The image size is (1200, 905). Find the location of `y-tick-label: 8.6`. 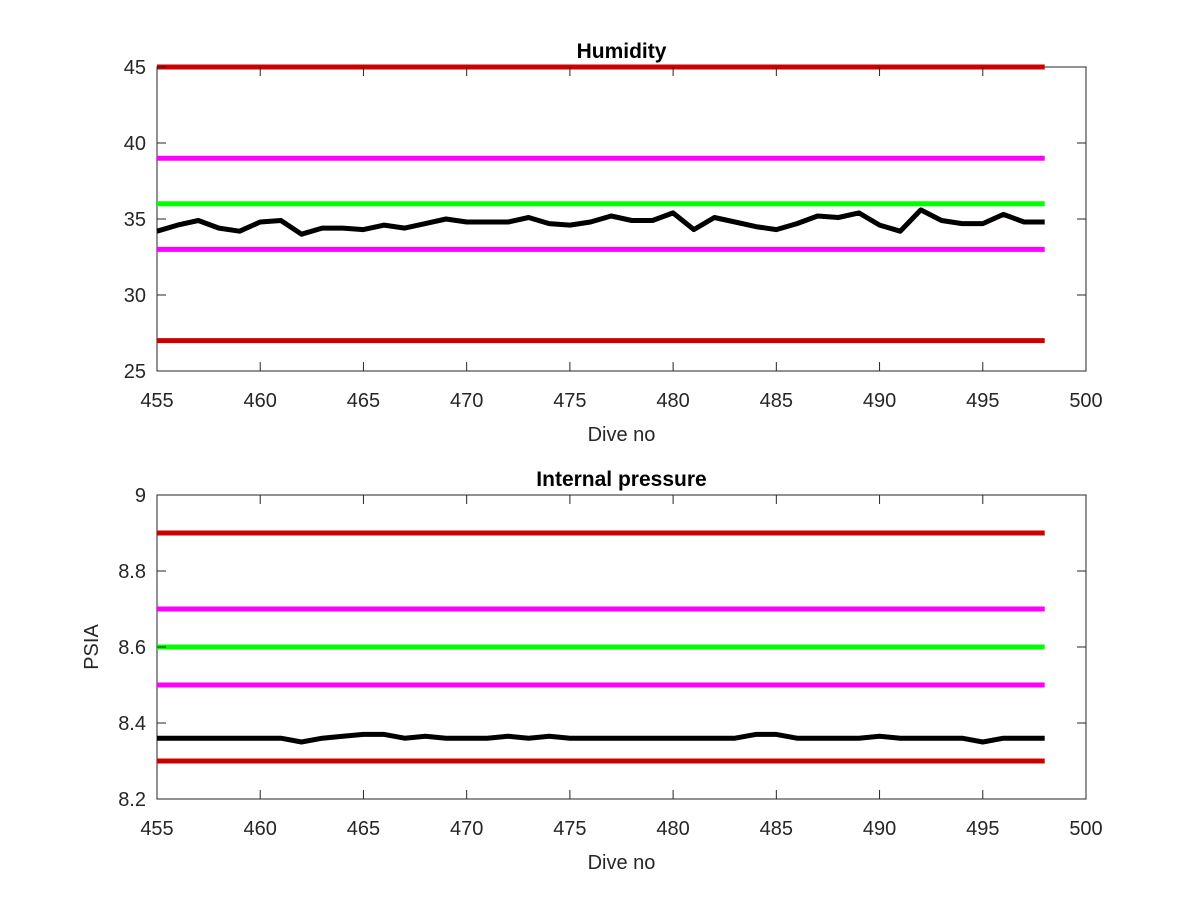

y-tick-label: 8.6 is located at coordinates (132, 648).